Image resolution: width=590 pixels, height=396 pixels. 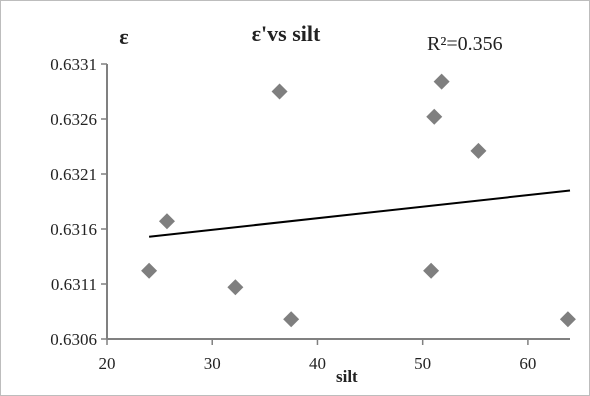 What do you see at coordinates (78, 202) in the screenshot?
I see `y-ticks: 0.6306 0.6311 0.6316 0.6321 0.6326 0.6331` at bounding box center [78, 202].